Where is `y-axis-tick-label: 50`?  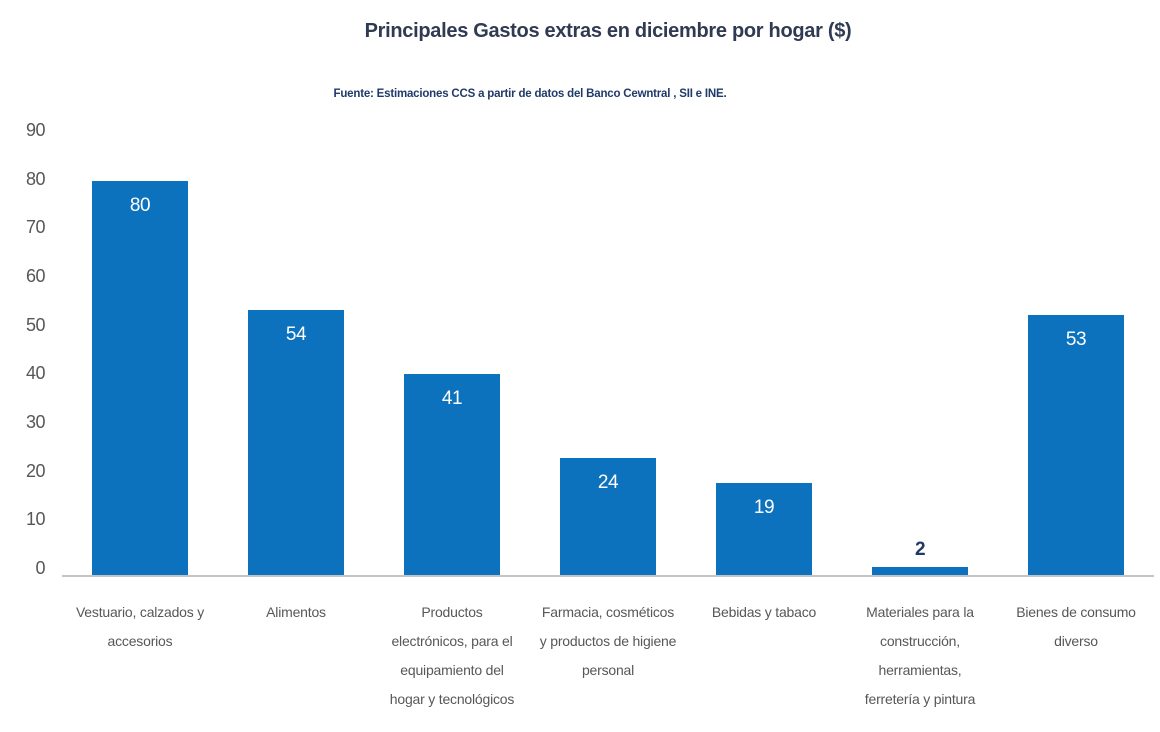
y-axis-tick-label: 50 is located at coordinates (35, 324).